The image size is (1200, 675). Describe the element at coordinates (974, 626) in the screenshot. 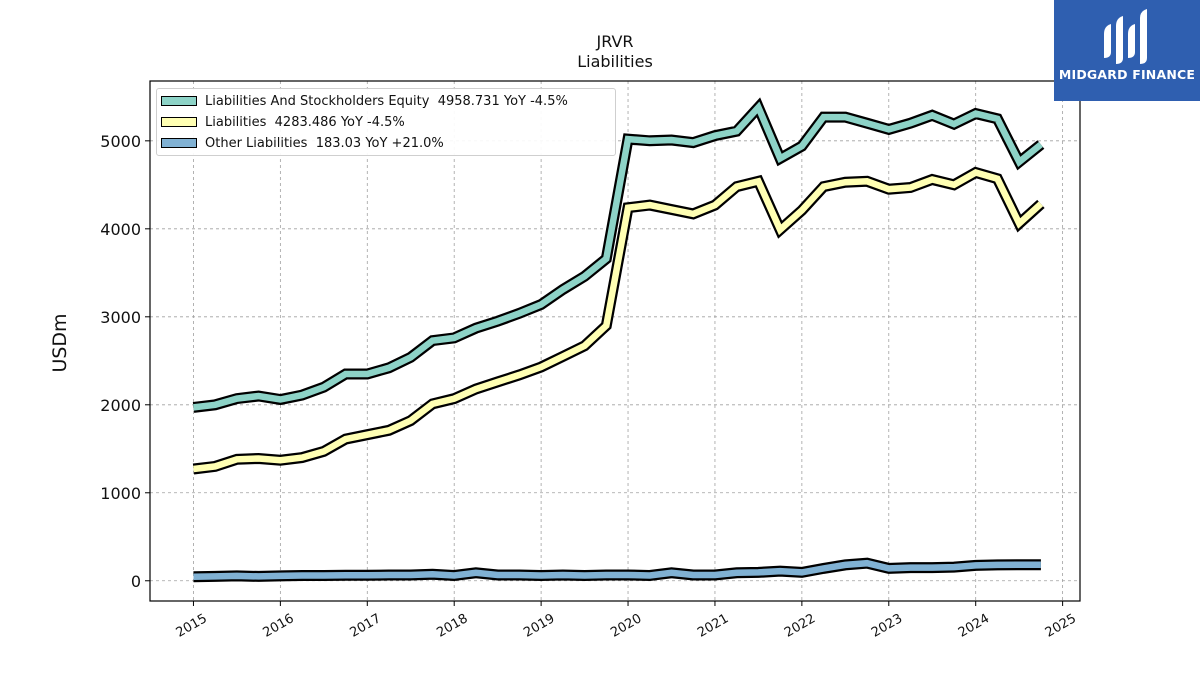

I see `x-tick-label: 2024` at that location.